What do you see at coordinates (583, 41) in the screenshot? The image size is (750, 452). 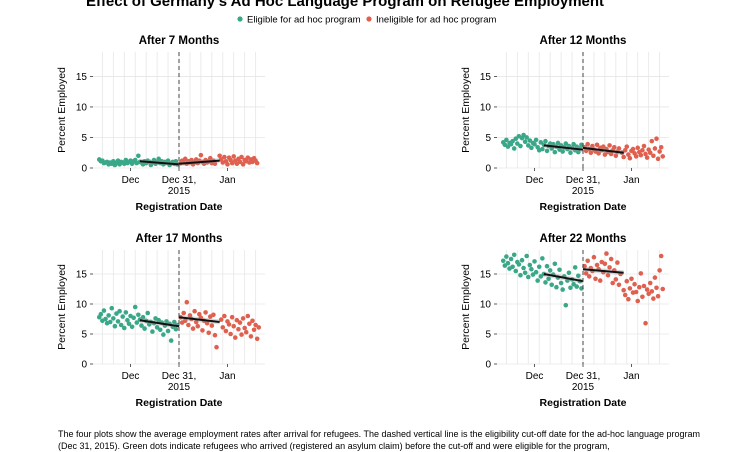 I see `panel-title: After 12 Months` at bounding box center [583, 41].